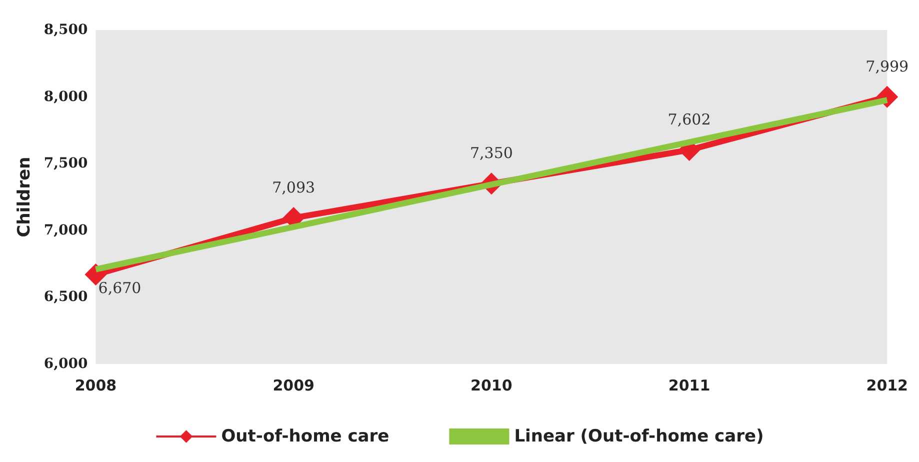  What do you see at coordinates (639, 436) in the screenshot?
I see `legend-label: Linear (Out-of-home care)` at bounding box center [639, 436].